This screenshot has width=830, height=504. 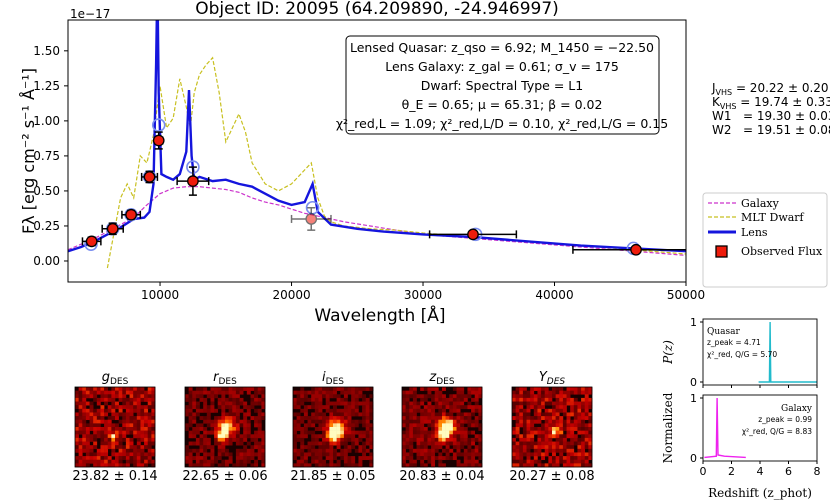 What do you see at coordinates (441, 378) in the screenshot?
I see `cutout-band-label: zDES` at bounding box center [441, 378].